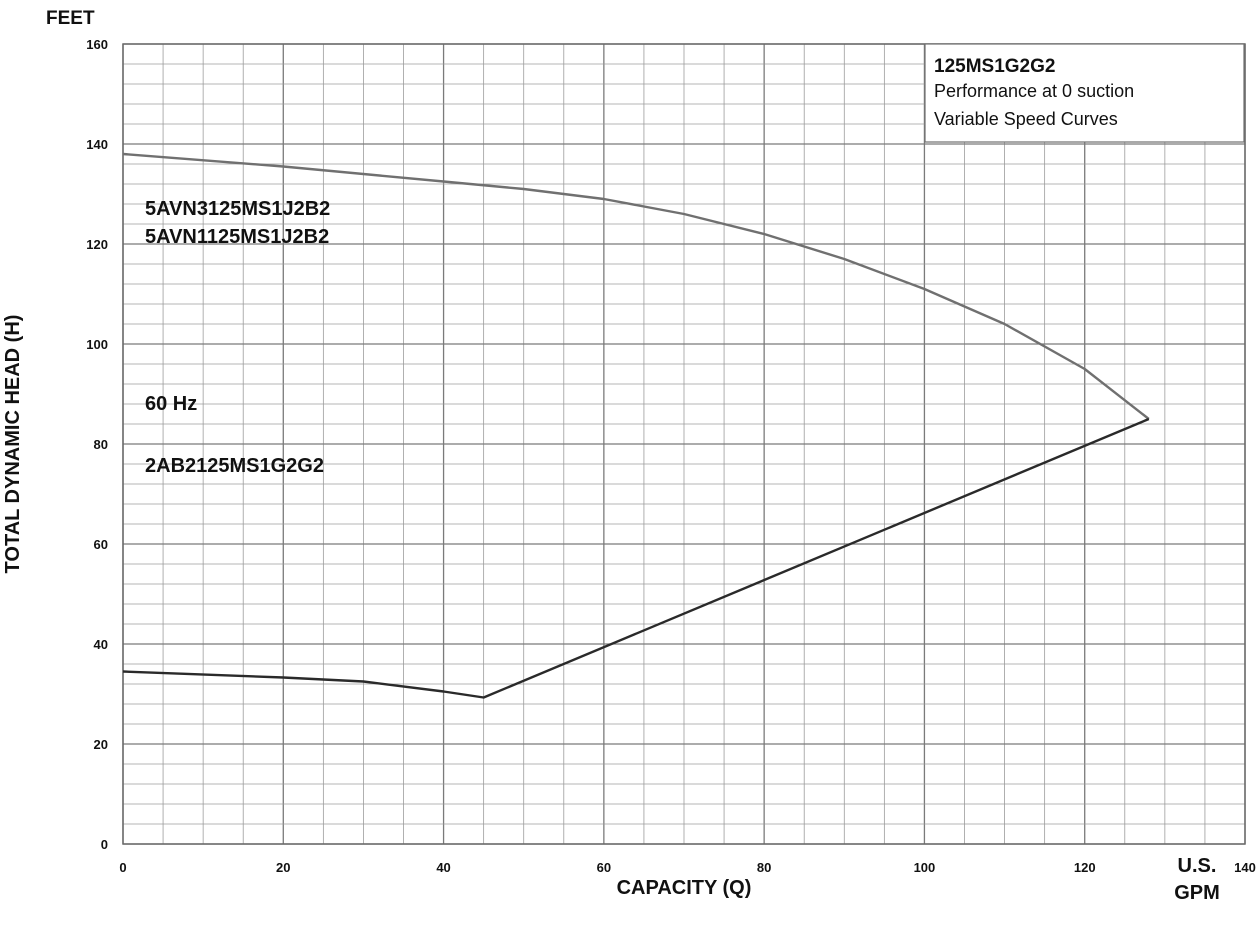 Image resolution: width=1258 pixels, height=930 pixels. I want to click on y-tick-label: 40, so click(101, 644).